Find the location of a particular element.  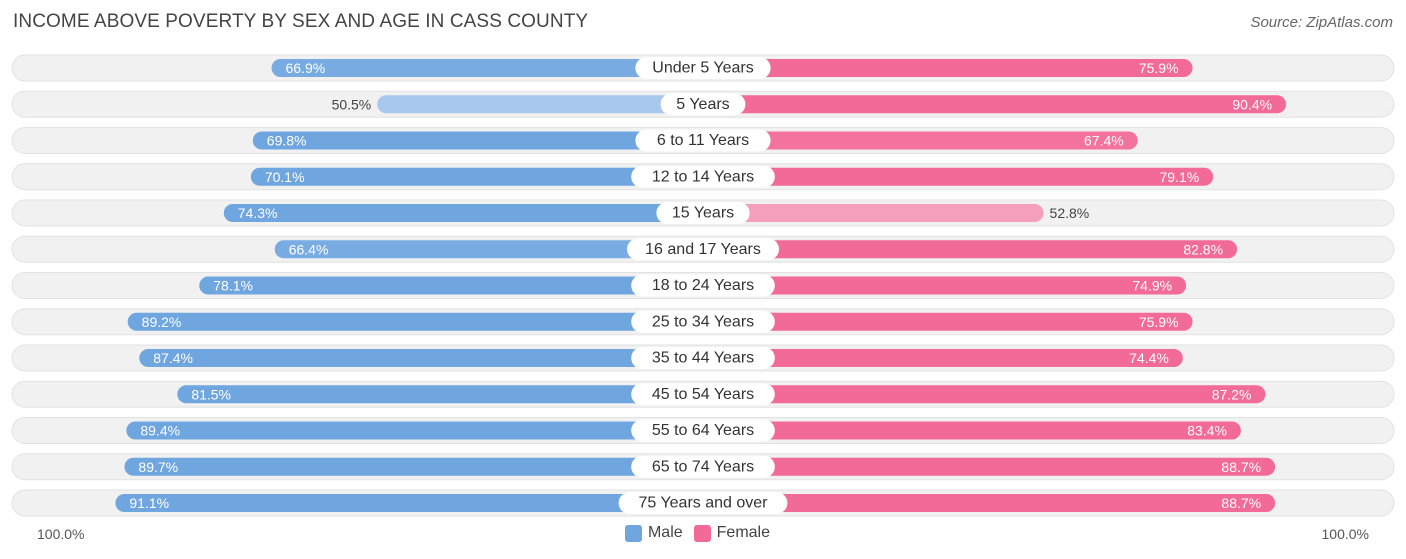

category-label: 25 to 34 Years is located at coordinates (703, 321).